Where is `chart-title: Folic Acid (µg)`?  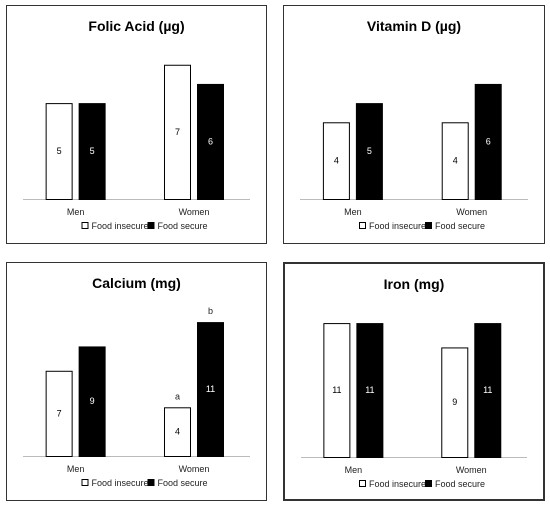
chart-title: Folic Acid (µg) is located at coordinates (136, 26).